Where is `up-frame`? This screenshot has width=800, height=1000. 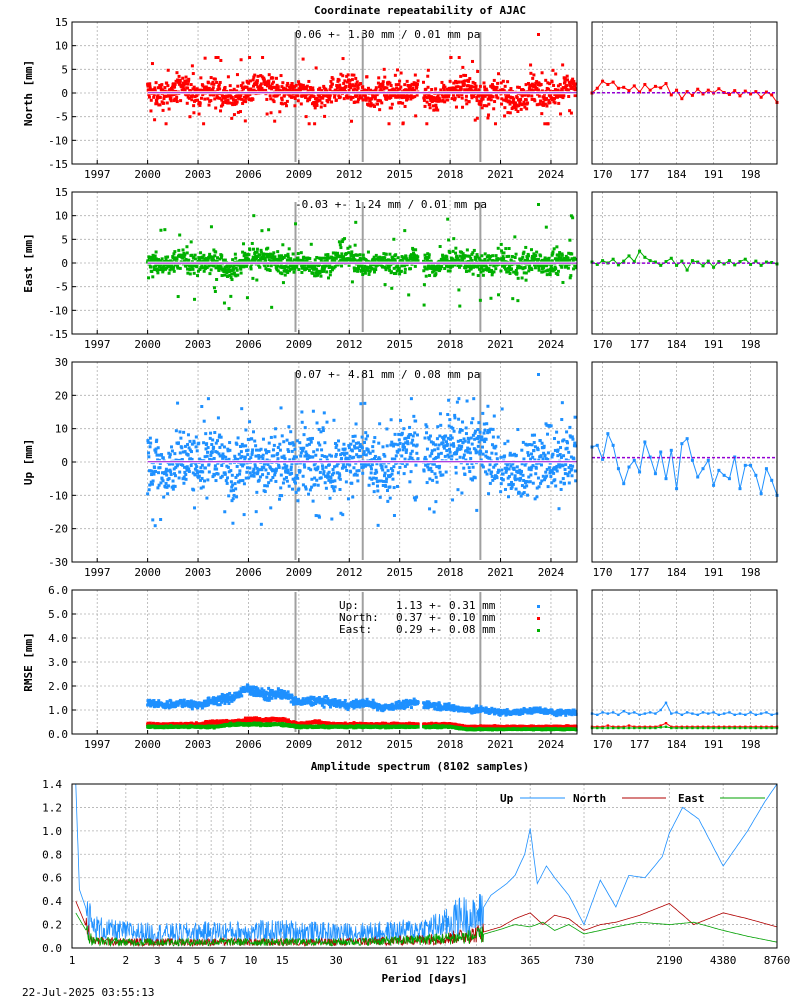
up-frame is located at coordinates (324, 462).